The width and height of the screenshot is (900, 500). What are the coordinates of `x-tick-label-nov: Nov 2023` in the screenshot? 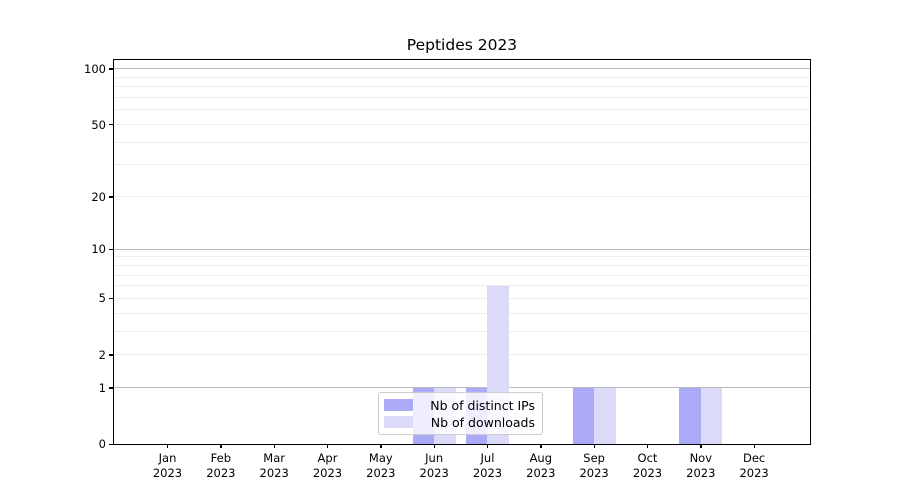 It's located at (701, 465).